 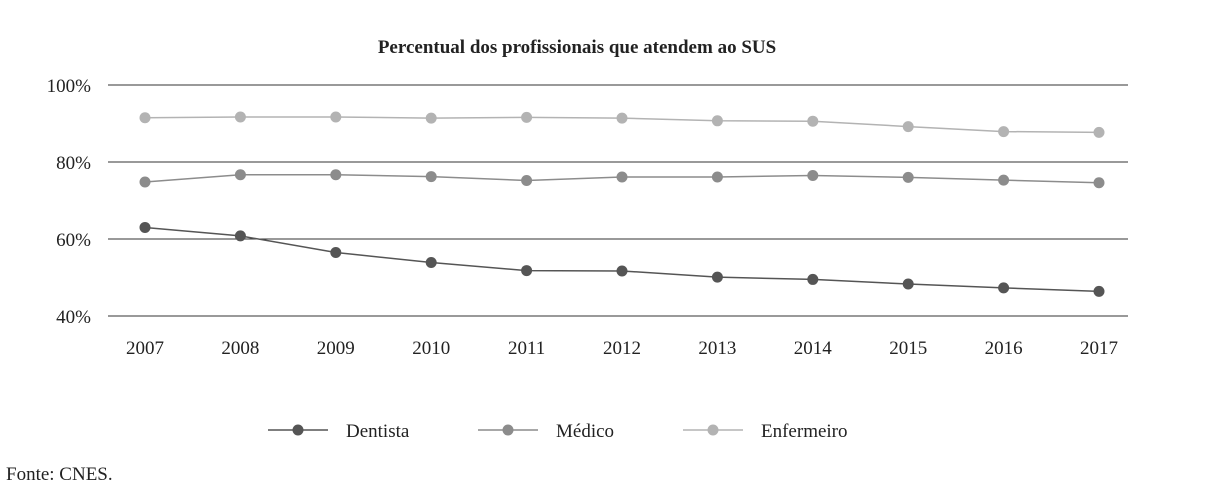 What do you see at coordinates (378, 431) in the screenshot?
I see `legend-label: Dentista` at bounding box center [378, 431].